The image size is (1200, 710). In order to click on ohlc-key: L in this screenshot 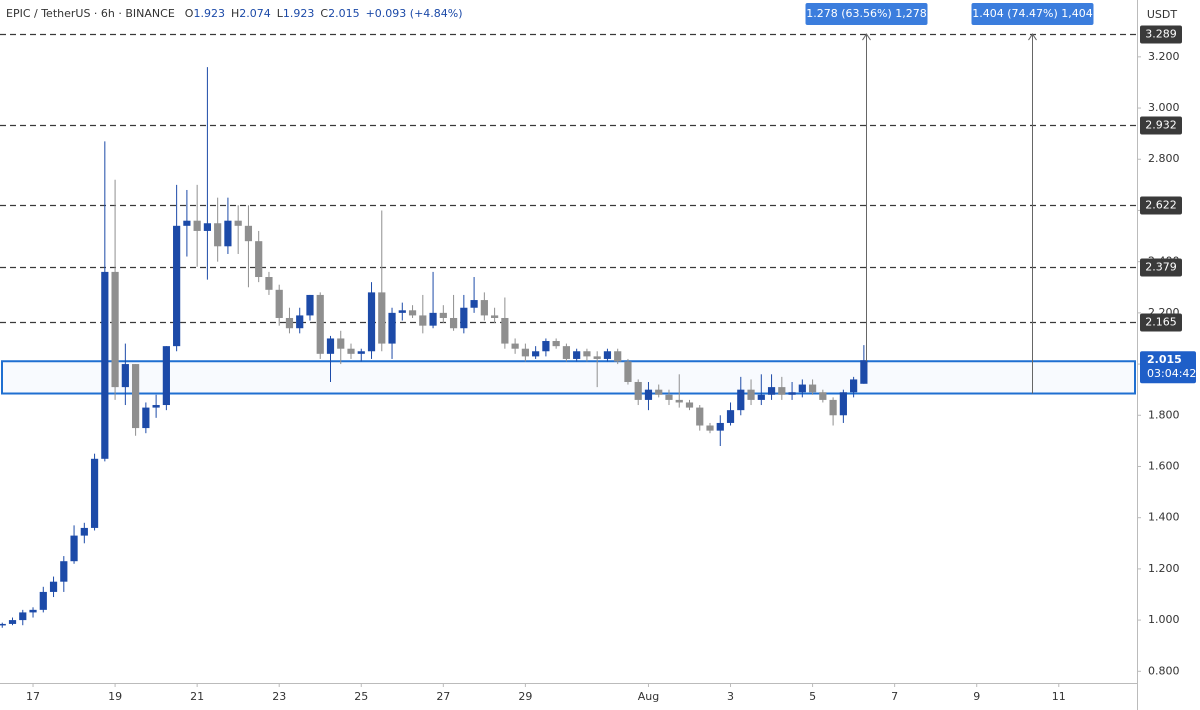, I will do `click(280, 13)`.